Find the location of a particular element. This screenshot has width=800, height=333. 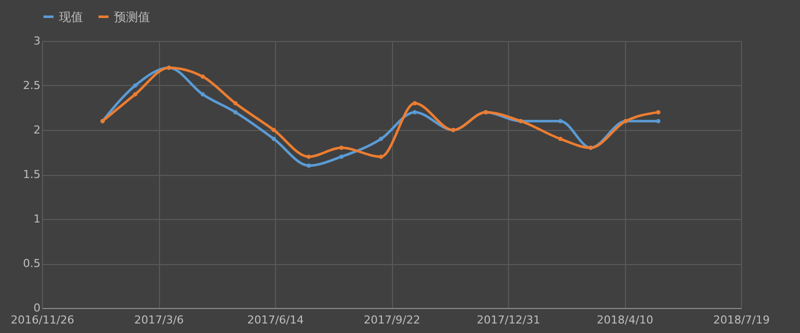

legend-label: 预测值 is located at coordinates (132, 17).